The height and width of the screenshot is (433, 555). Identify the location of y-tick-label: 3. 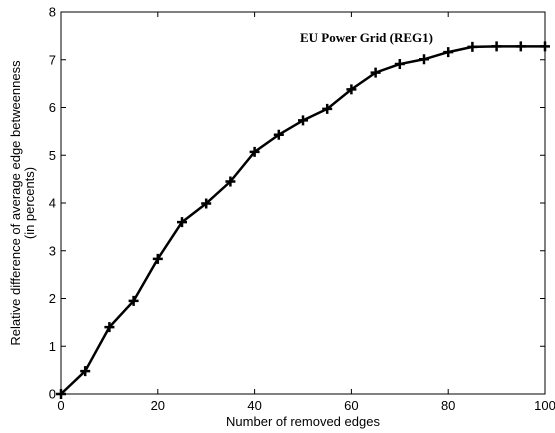
(52, 250).